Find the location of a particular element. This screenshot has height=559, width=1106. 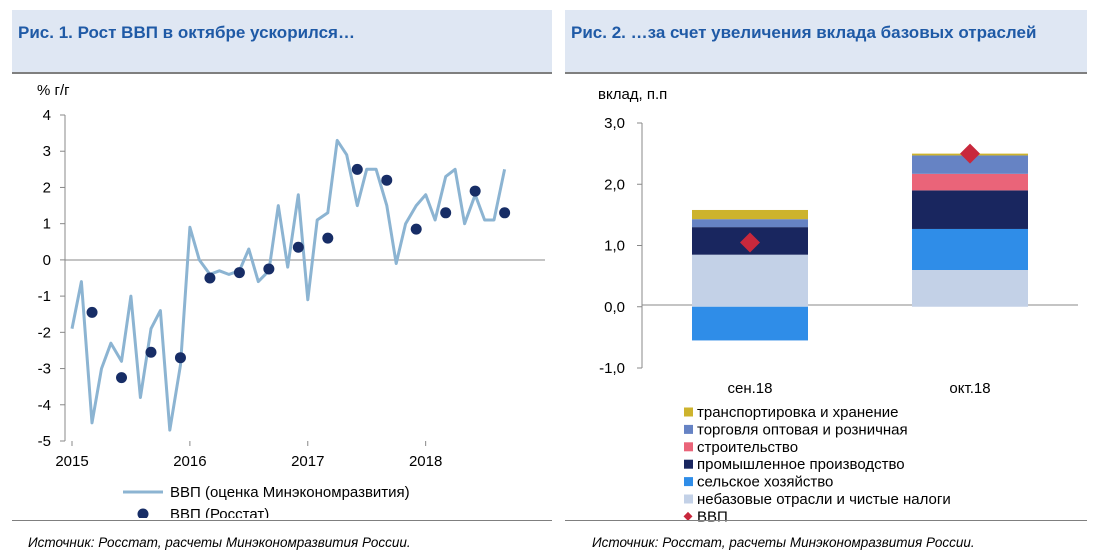

chart1-y-tick-label: -1 is located at coordinates (44, 296).